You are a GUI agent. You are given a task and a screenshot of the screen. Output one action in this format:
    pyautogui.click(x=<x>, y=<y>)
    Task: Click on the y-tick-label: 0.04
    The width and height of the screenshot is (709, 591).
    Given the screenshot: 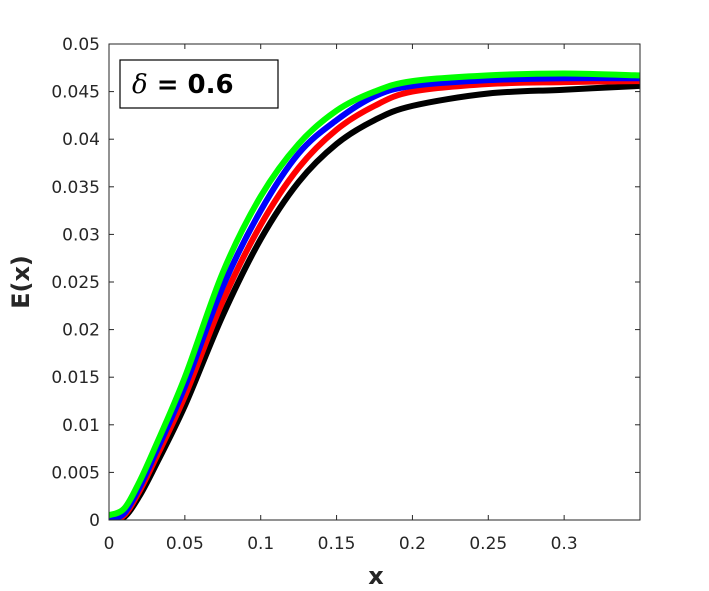 What is the action you would take?
    pyautogui.click(x=81, y=140)
    